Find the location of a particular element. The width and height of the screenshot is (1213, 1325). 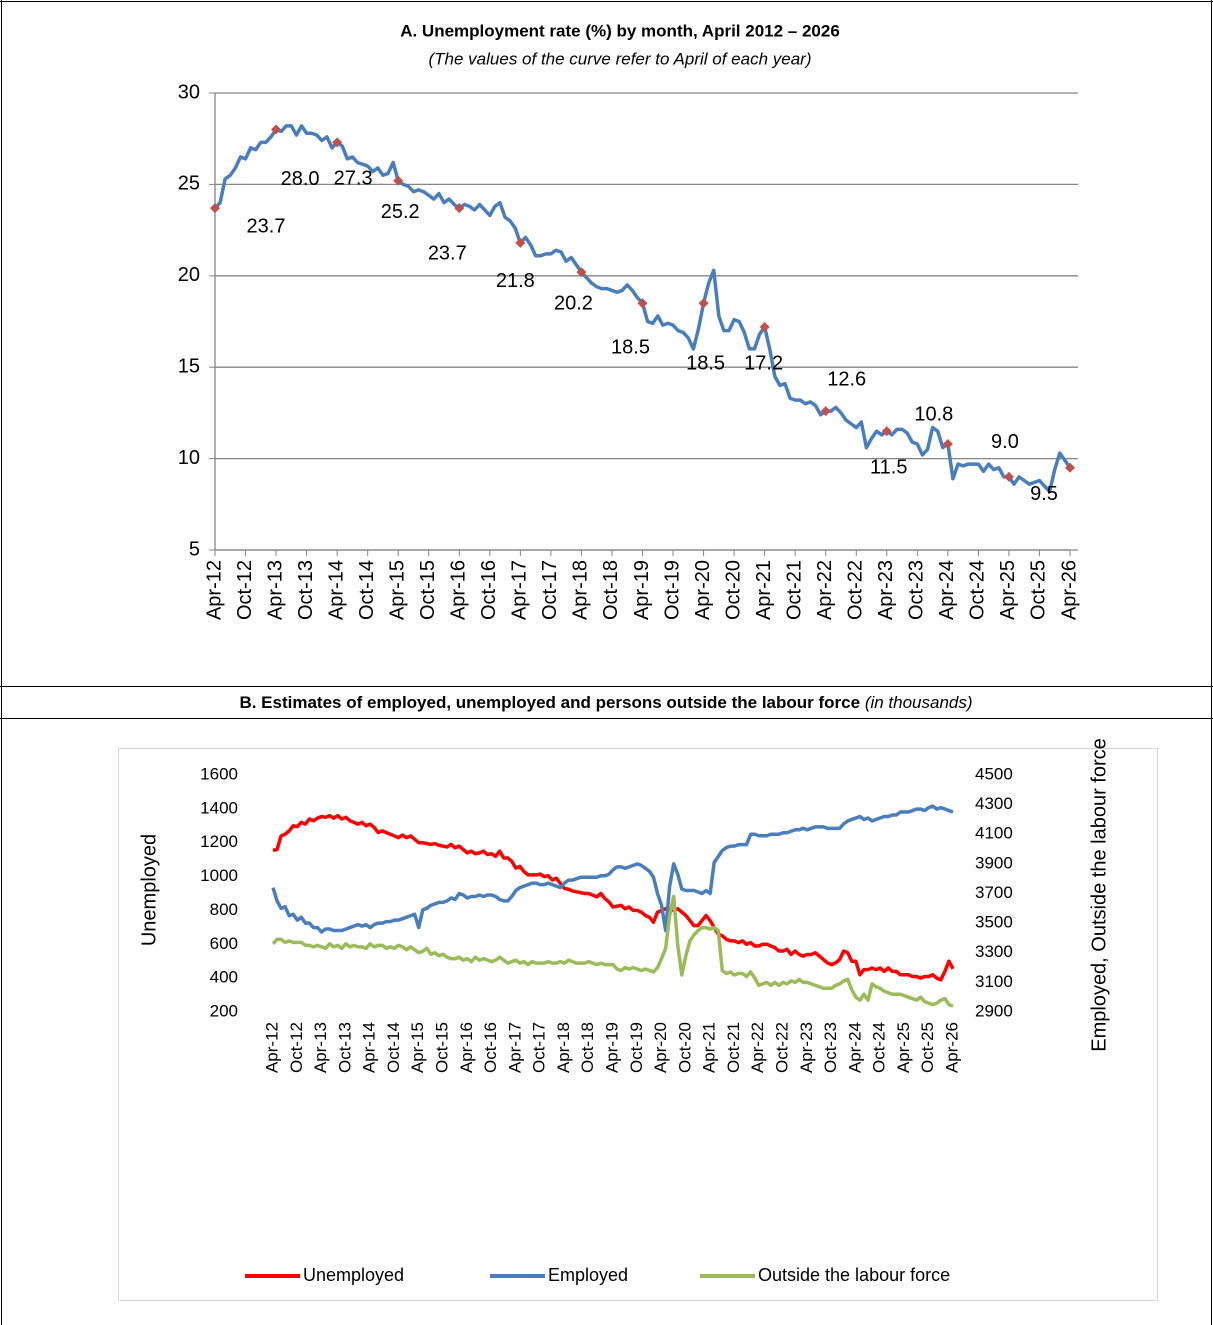

y2-axis-title: Employed, Outside the labour force is located at coordinates (1099, 895).